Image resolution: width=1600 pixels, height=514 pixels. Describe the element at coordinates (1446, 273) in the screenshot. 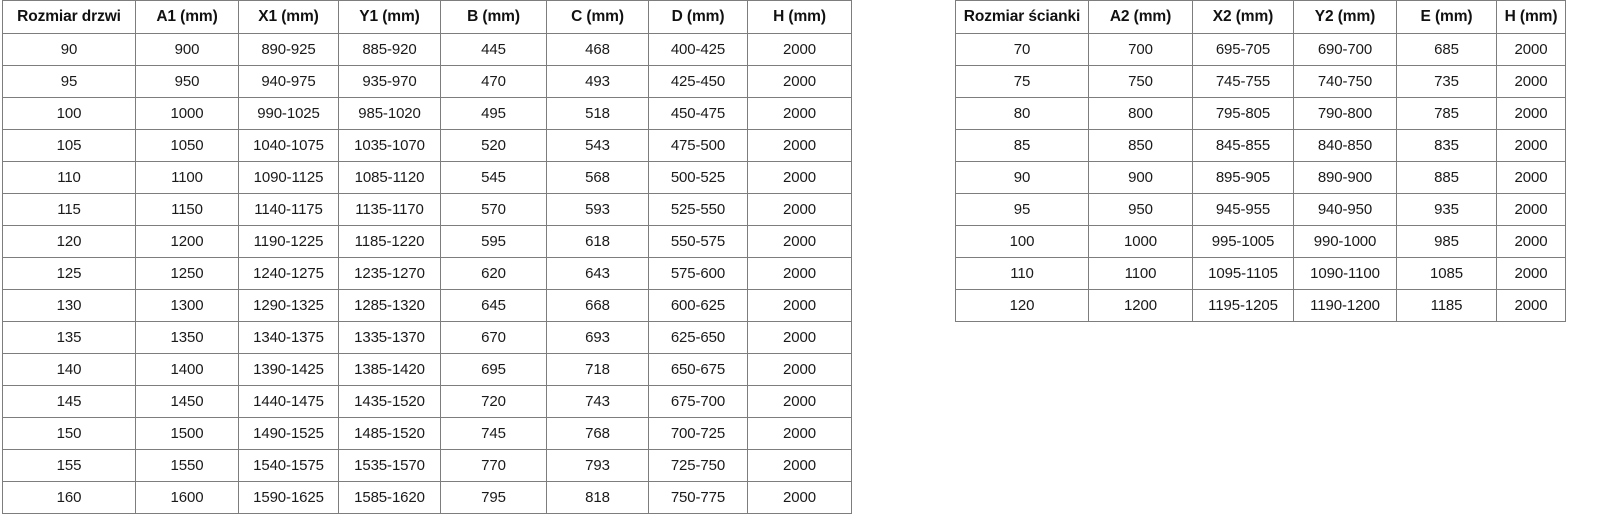

I see `walls-value-cell: 1085` at that location.